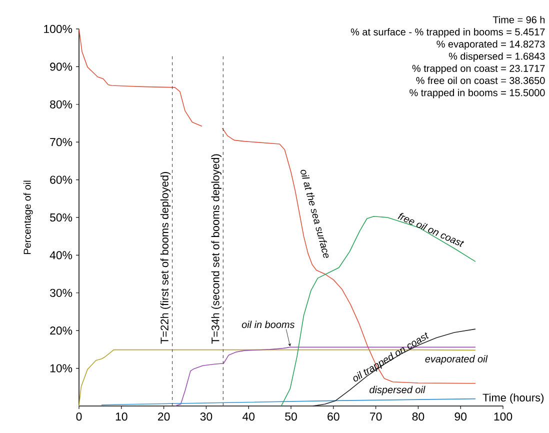 The height and width of the screenshot is (433, 549). I want to click on ref-line-label: T=22h (first set of booms deployed), so click(165, 258).